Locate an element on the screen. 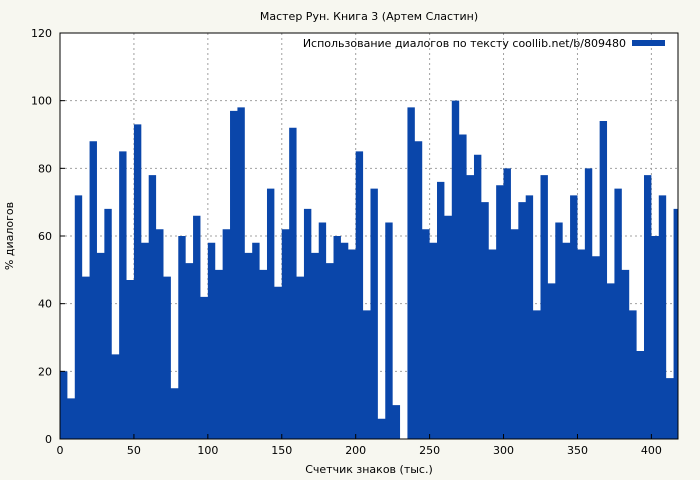 This screenshot has width=700, height=480. y-tick-label: 20 is located at coordinates (45, 371).